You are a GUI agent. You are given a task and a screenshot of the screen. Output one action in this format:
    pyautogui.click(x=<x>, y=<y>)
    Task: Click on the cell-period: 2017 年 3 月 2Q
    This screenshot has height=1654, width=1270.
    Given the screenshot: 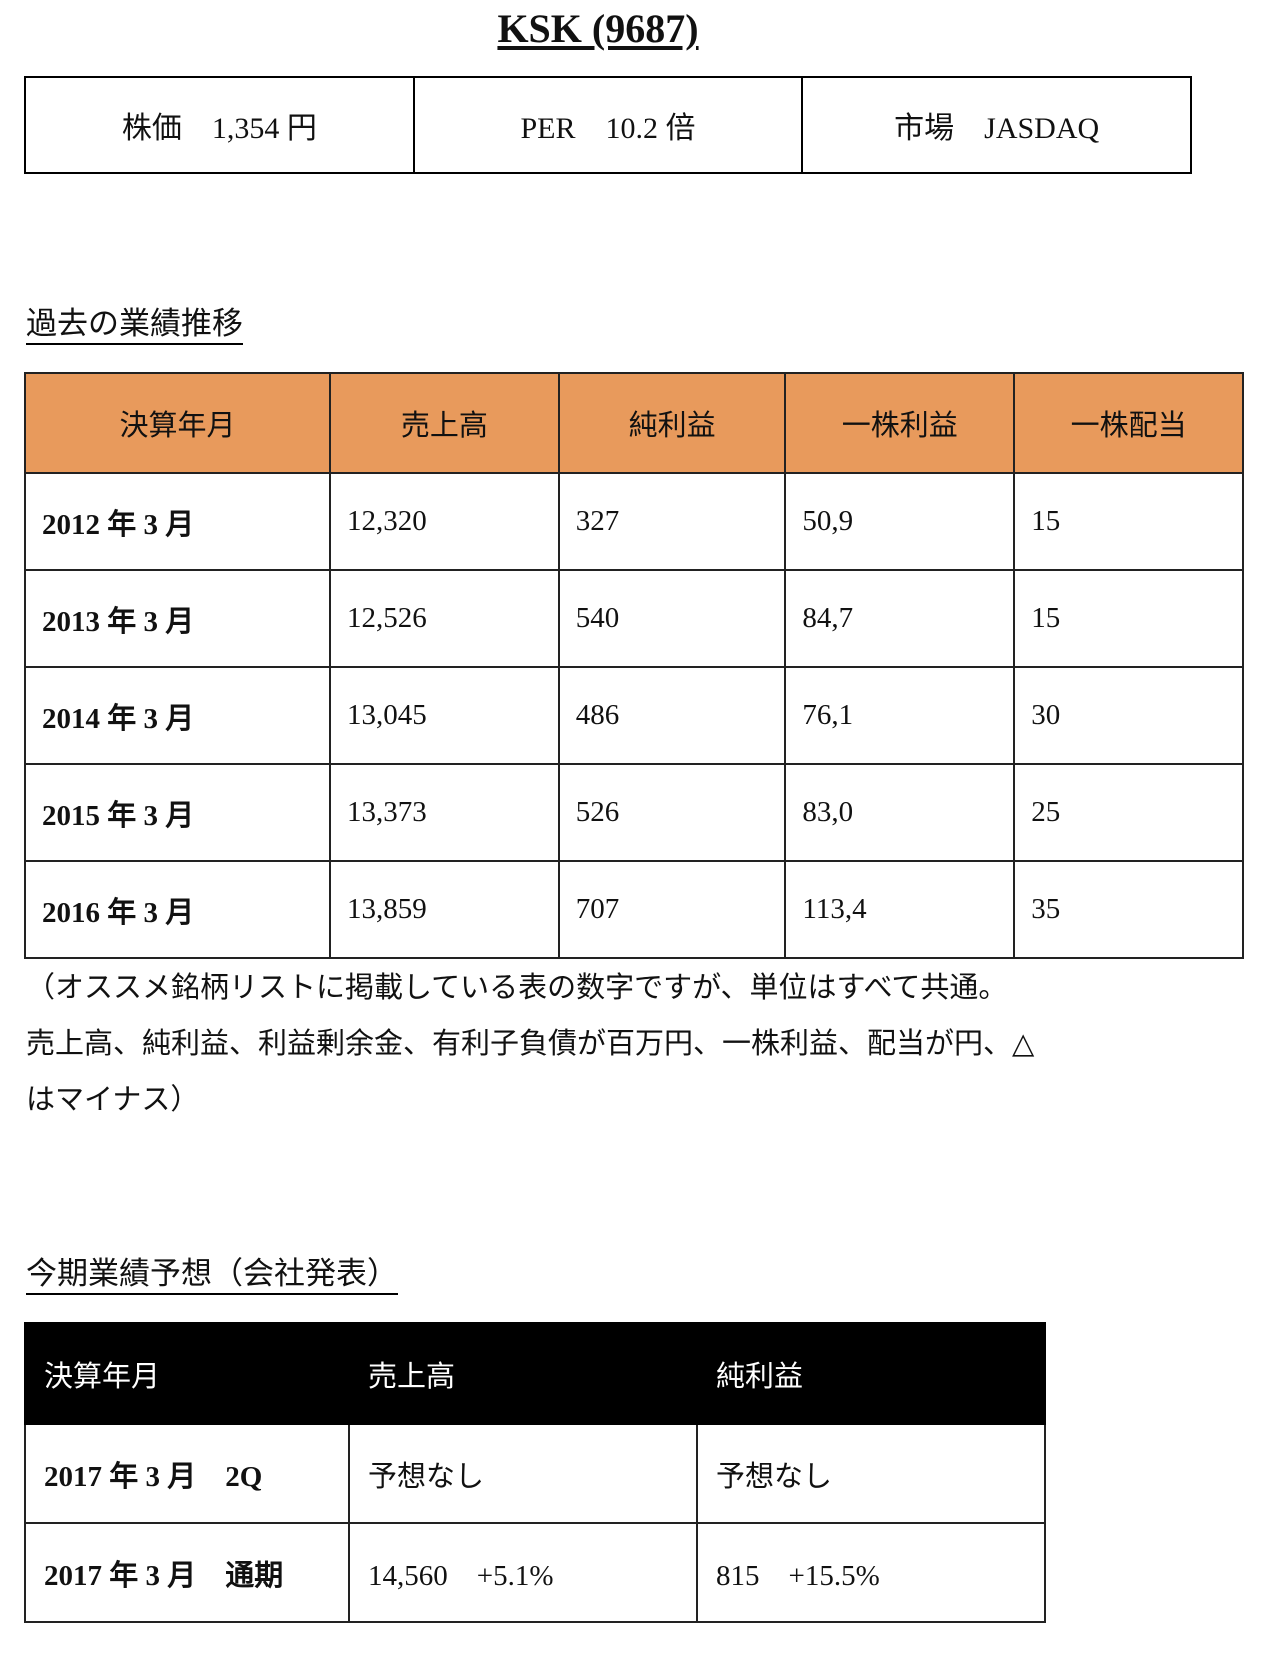 What is the action you would take?
    pyautogui.click(x=187, y=1473)
    